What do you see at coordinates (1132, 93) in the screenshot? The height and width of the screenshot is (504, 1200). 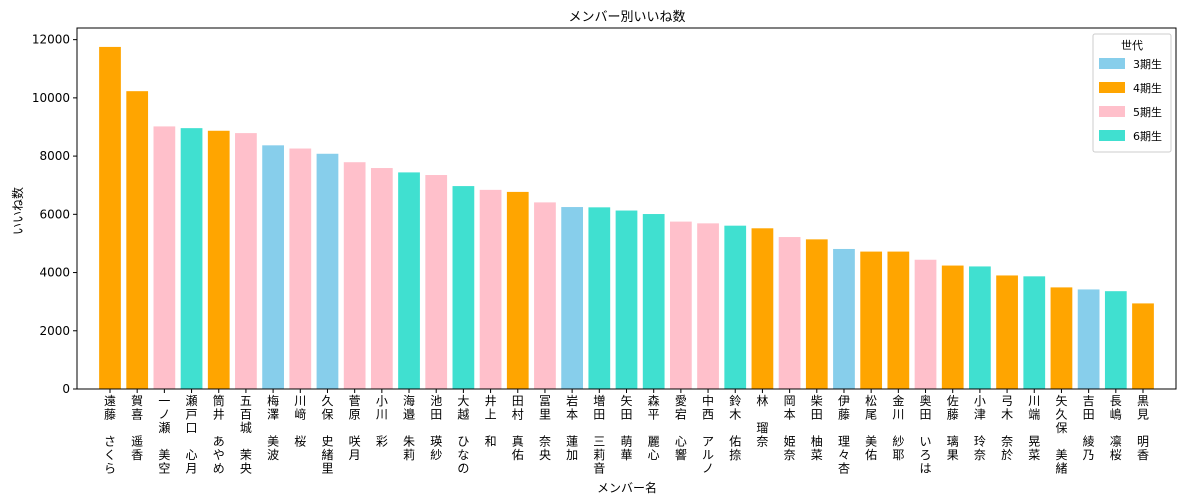 I see `legend: 世代 3期生 4期生 5期生 6期生` at bounding box center [1132, 93].